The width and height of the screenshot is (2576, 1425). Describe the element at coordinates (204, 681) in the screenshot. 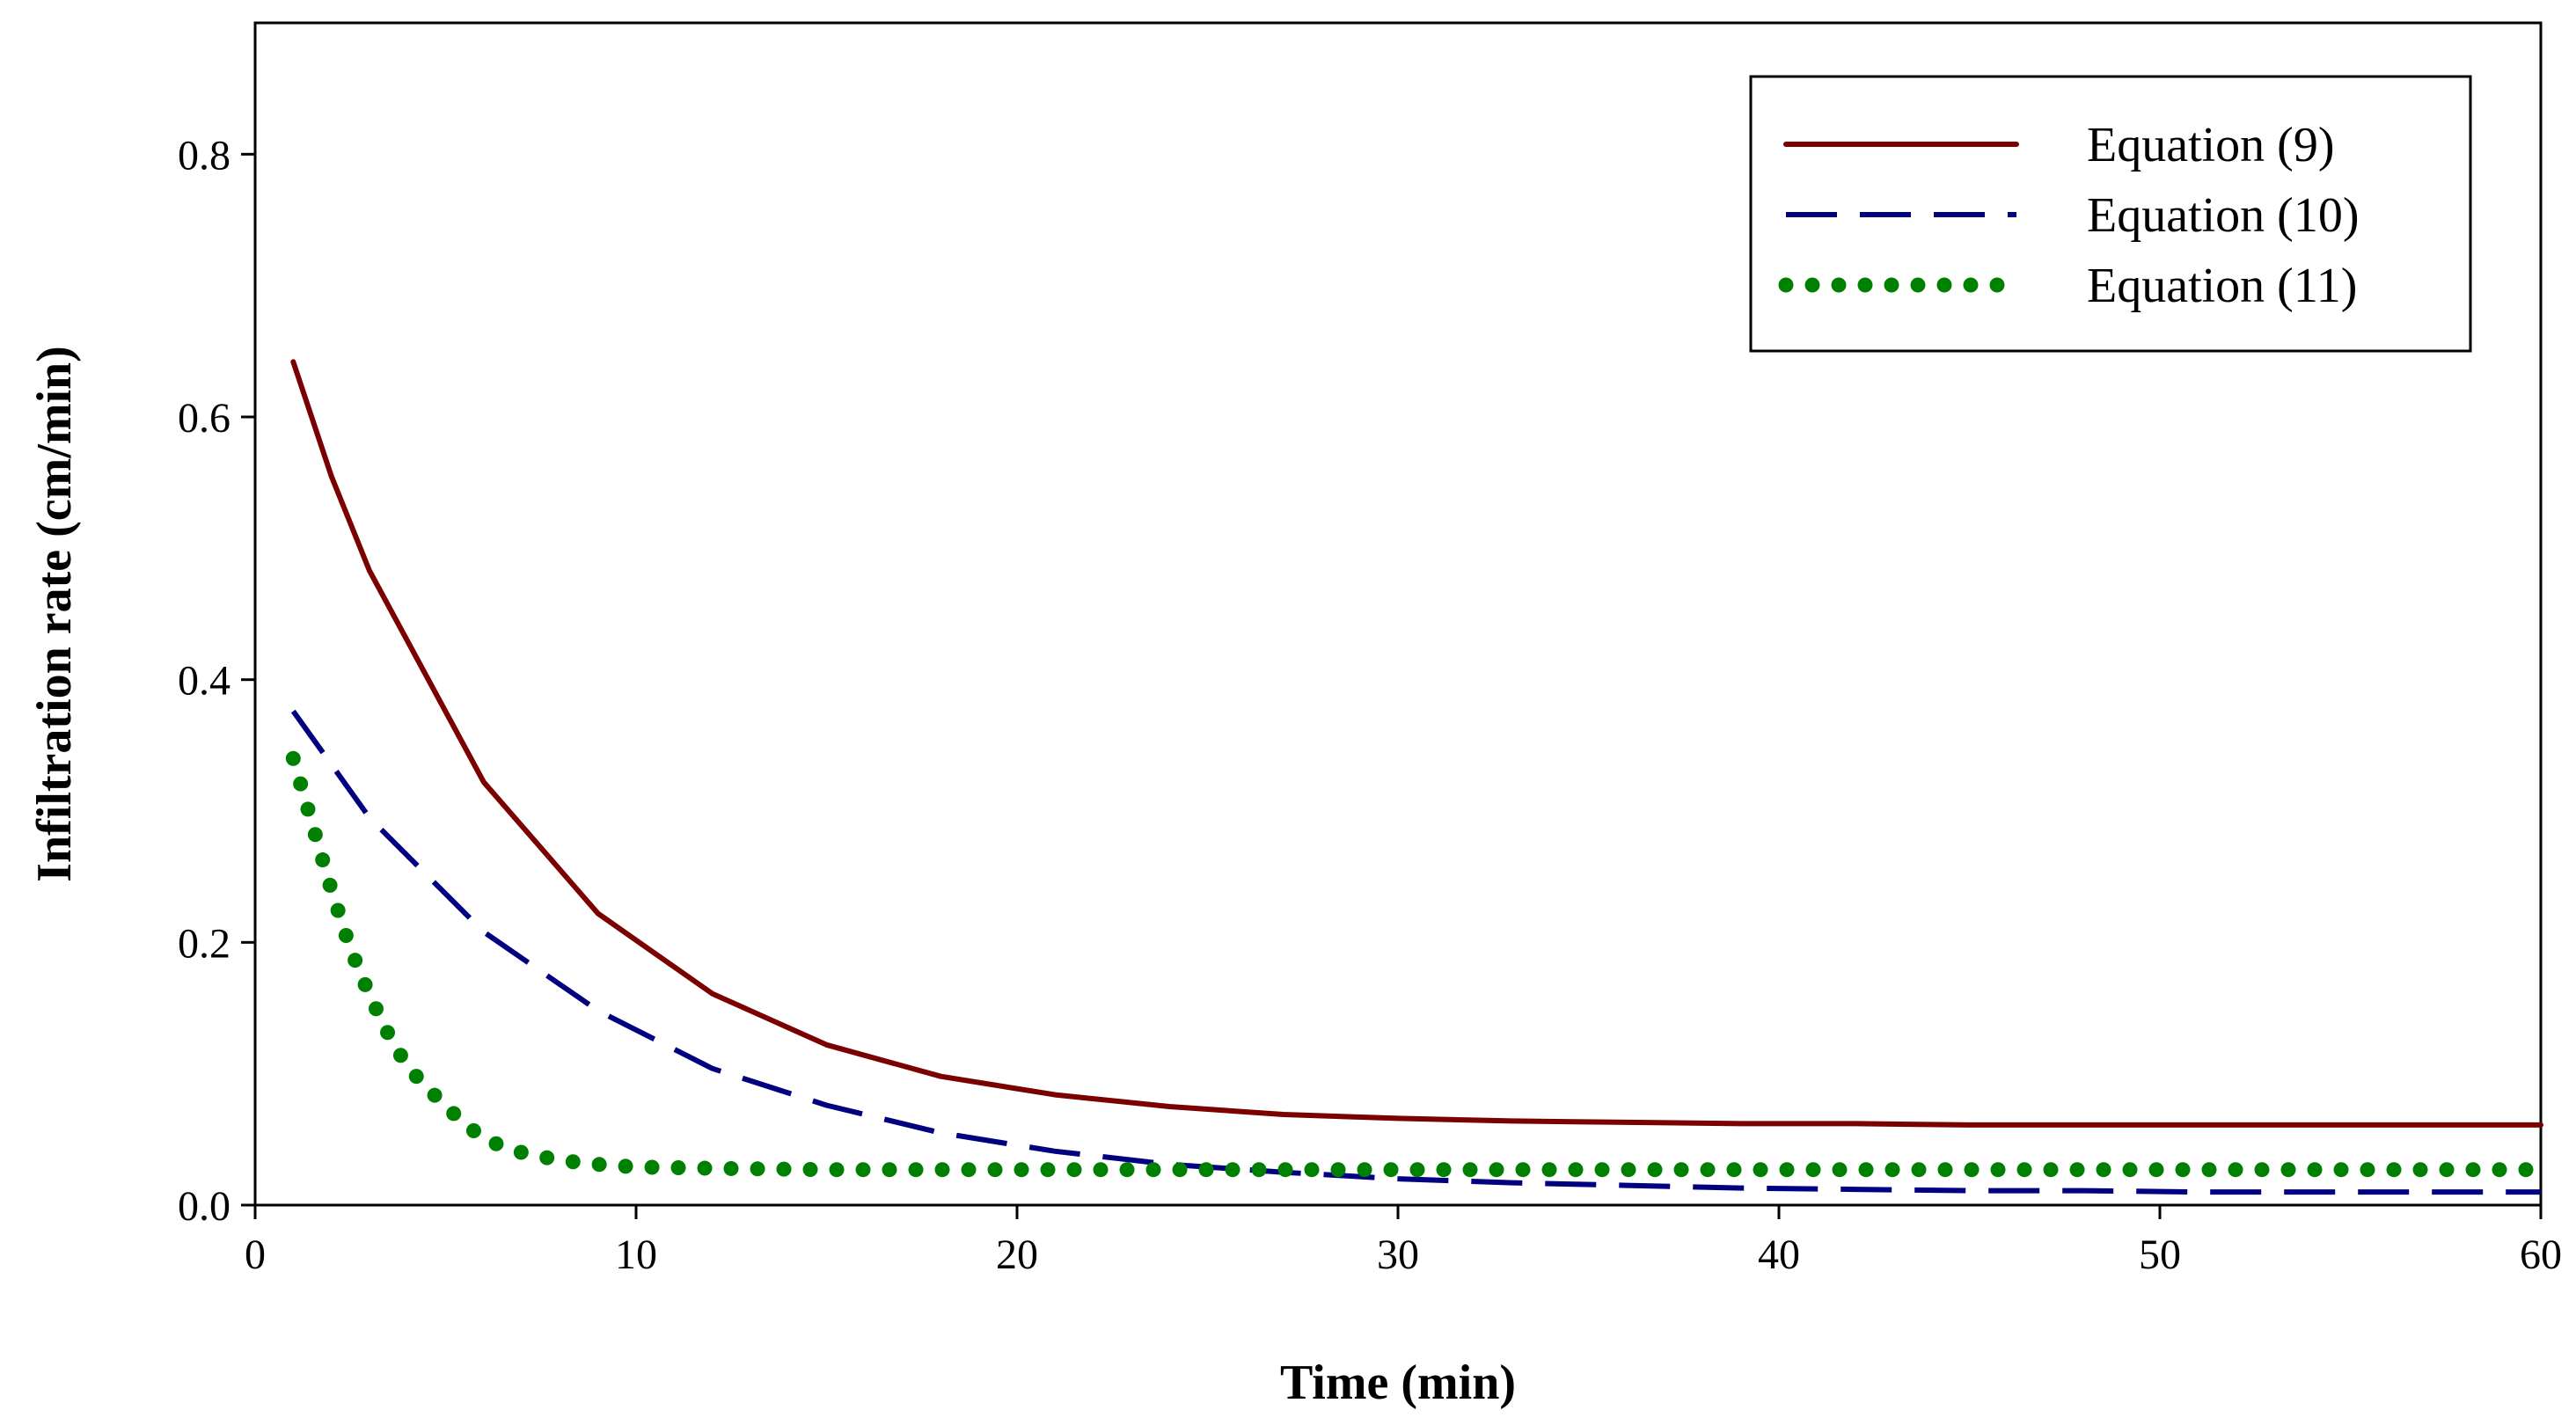

I see `y-tick-label: 0.4` at that location.